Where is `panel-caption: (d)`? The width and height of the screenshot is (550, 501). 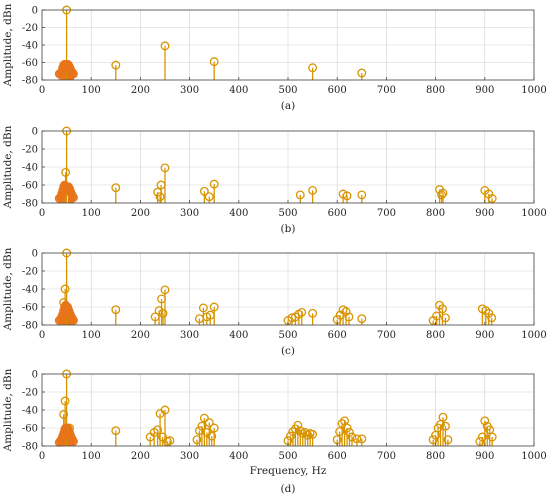 panel-caption: (d) is located at coordinates (288, 489).